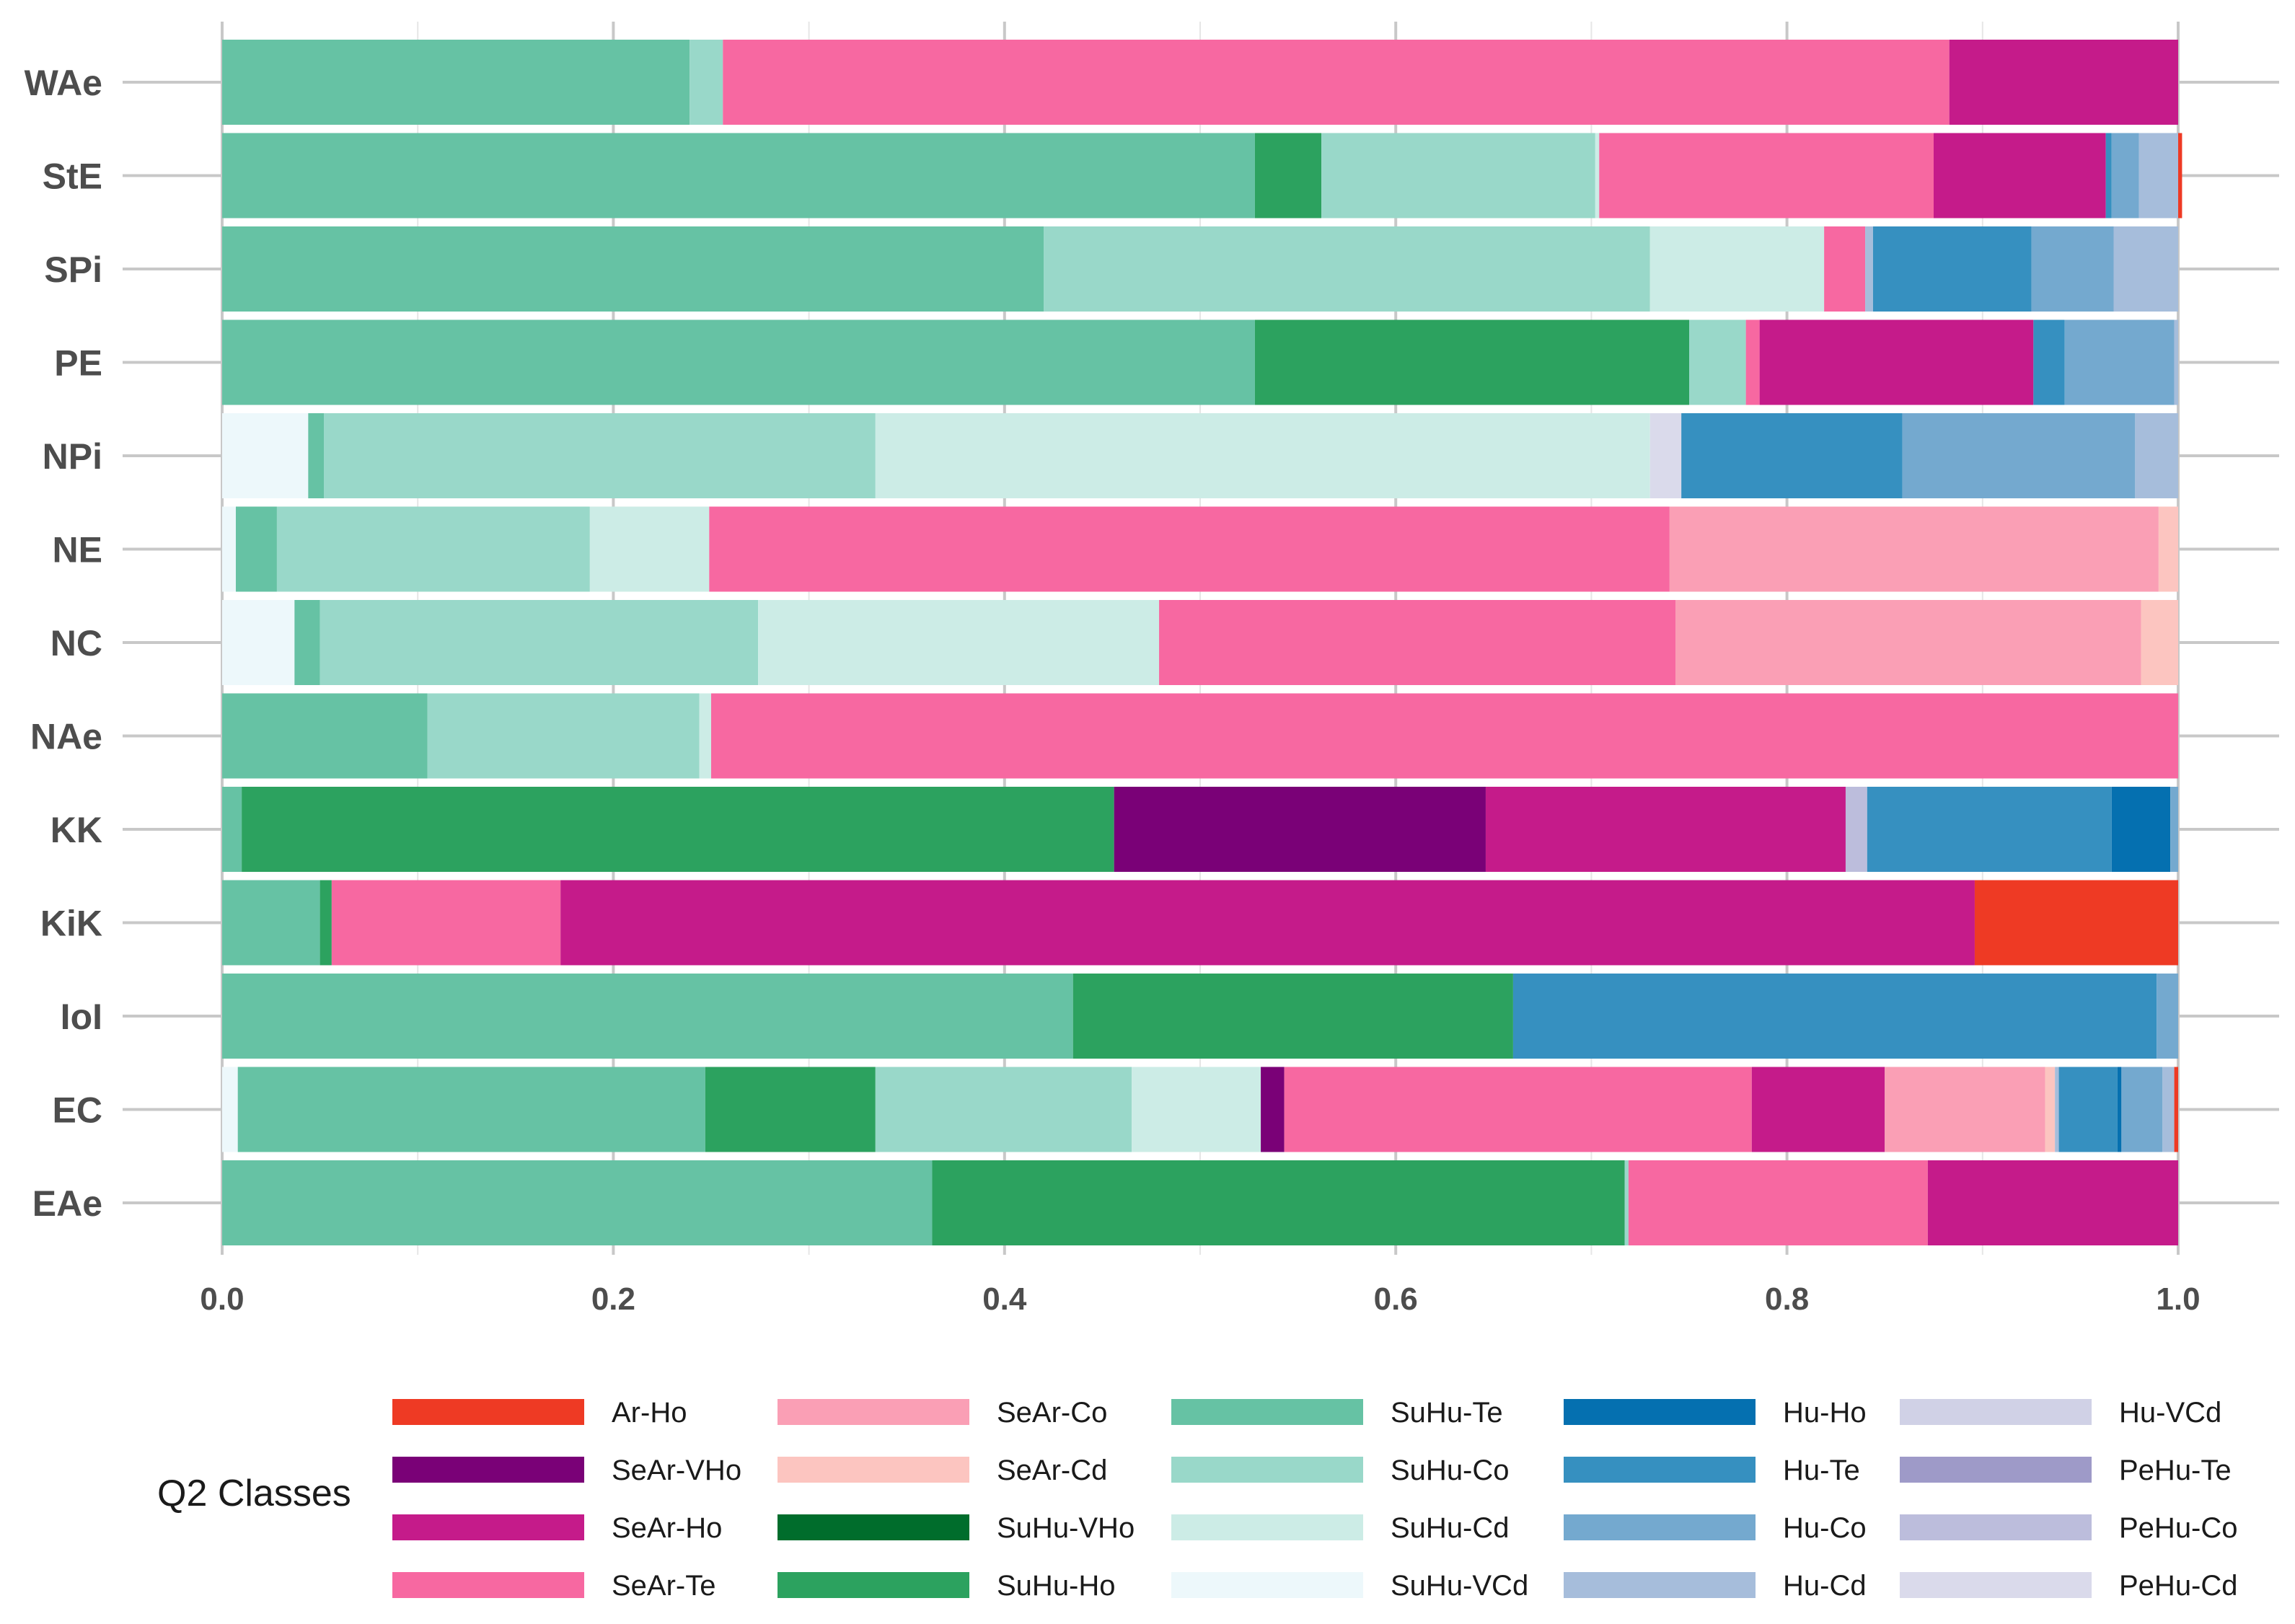 Image resolution: width=2295 pixels, height=1624 pixels. I want to click on bar-segment-PE-SuHu-Co: PE · SuHu-Co, so click(1718, 362).